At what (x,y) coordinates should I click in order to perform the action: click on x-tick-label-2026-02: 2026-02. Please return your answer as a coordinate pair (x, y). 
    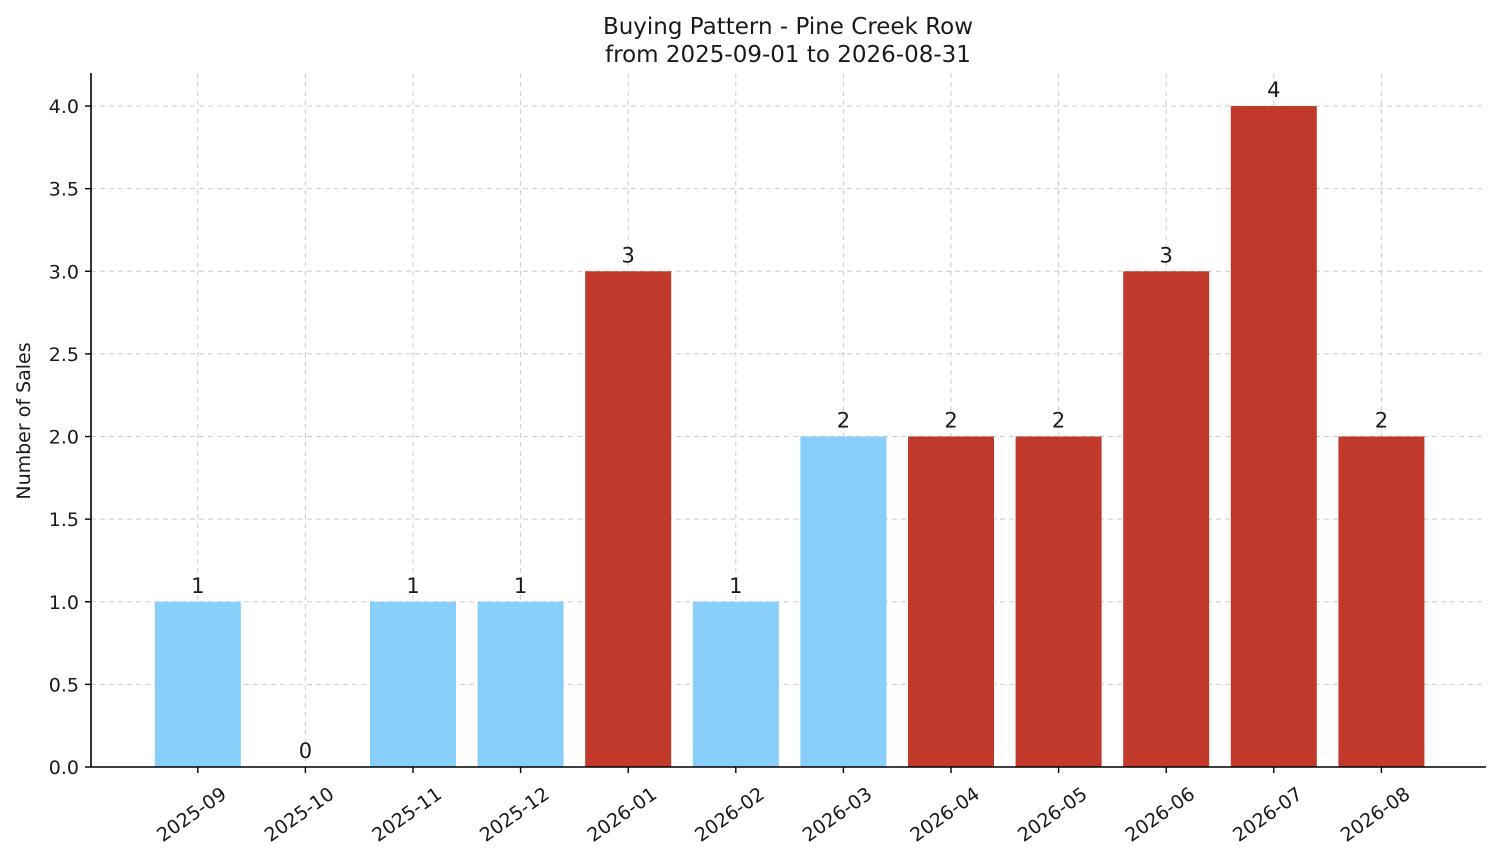
    Looking at the image, I should click on (730, 815).